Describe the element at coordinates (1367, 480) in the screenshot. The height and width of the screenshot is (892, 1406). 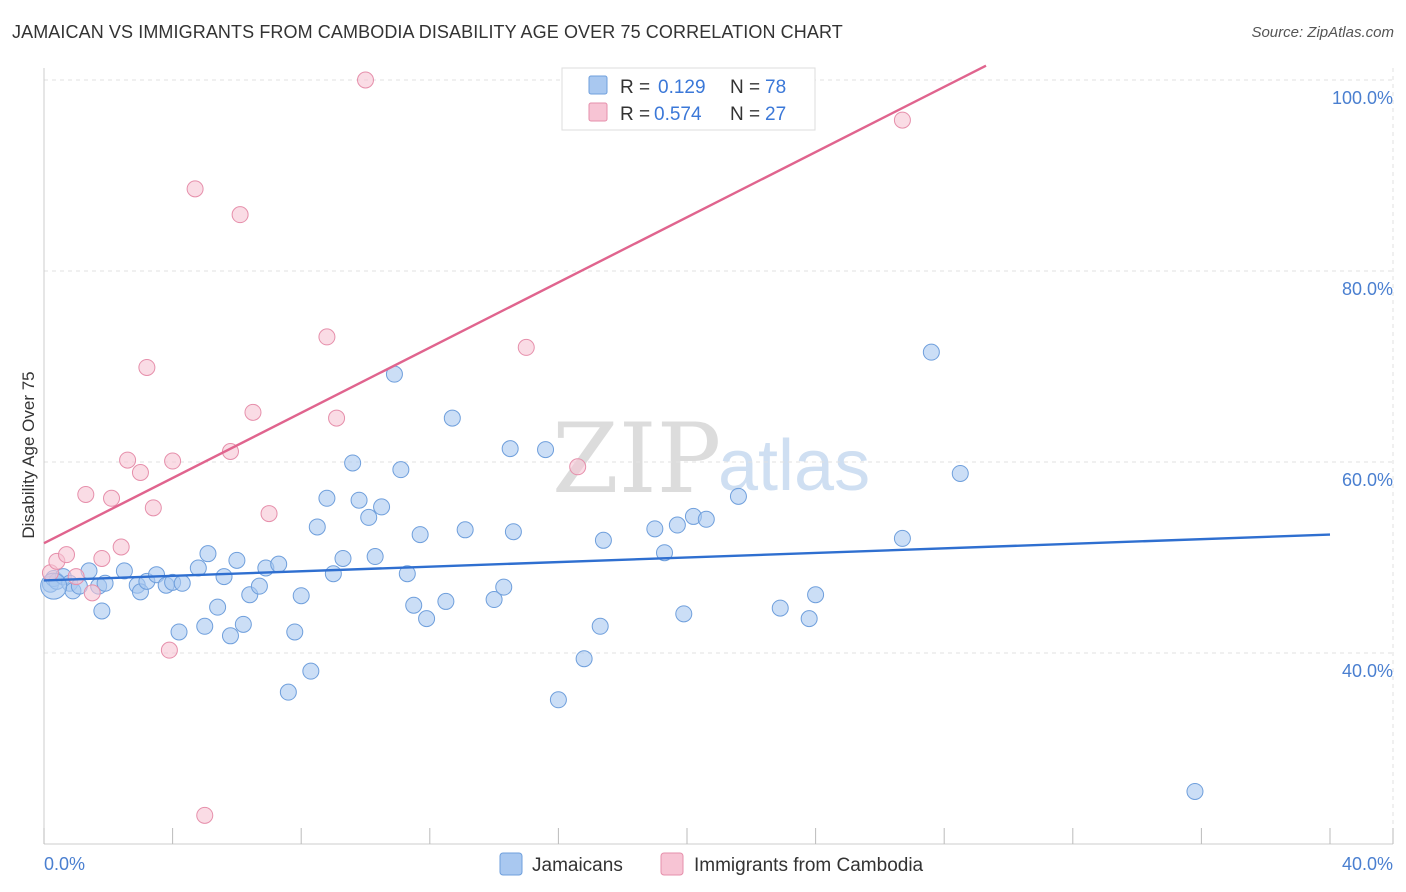
I see `y-tick-label-60: 60.0%` at that location.